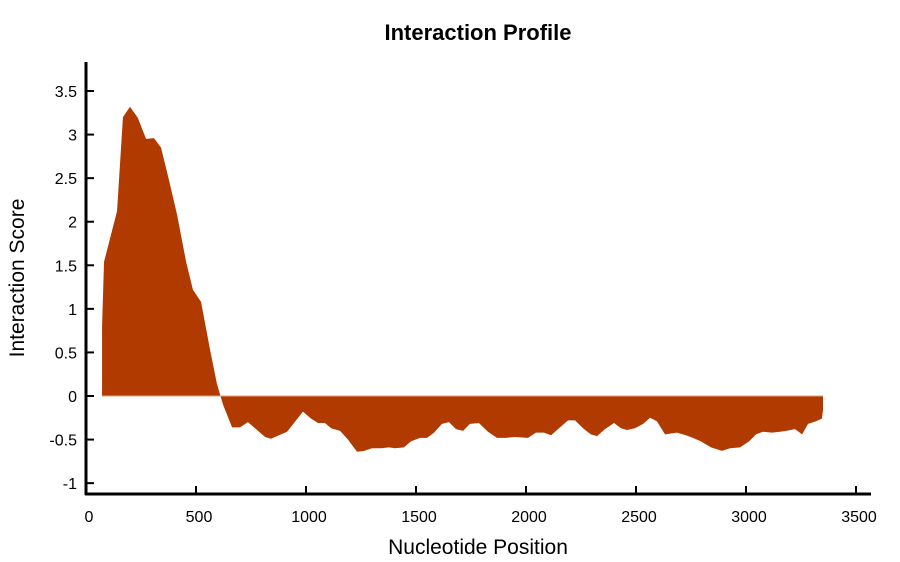 The height and width of the screenshot is (562, 900). Describe the element at coordinates (17, 278) in the screenshot. I see `y-axis-label: Interaction Score` at that location.